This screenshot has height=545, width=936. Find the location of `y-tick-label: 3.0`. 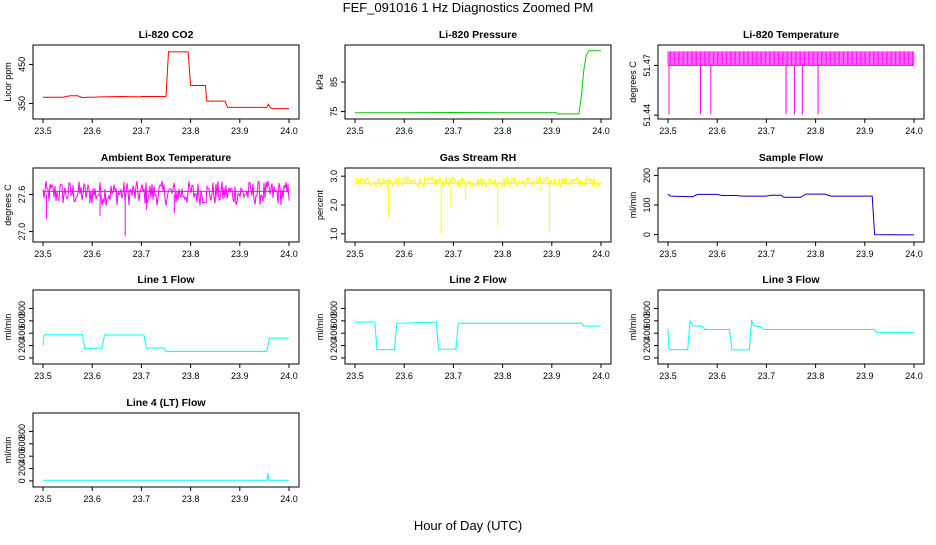

y-tick-label: 3.0 is located at coordinates (334, 176).